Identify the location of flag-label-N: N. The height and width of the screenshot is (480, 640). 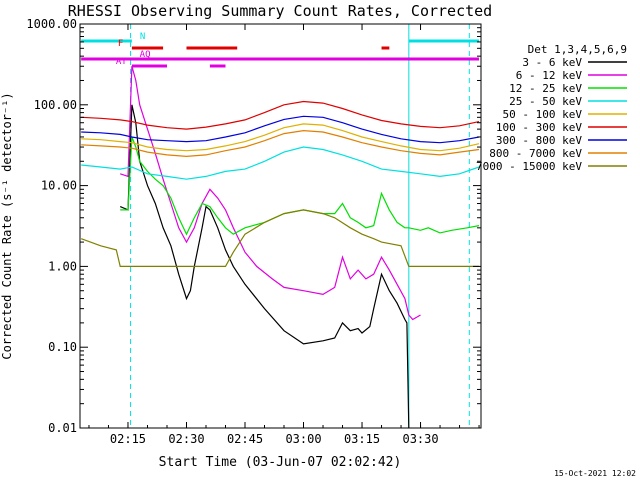
(142, 37).